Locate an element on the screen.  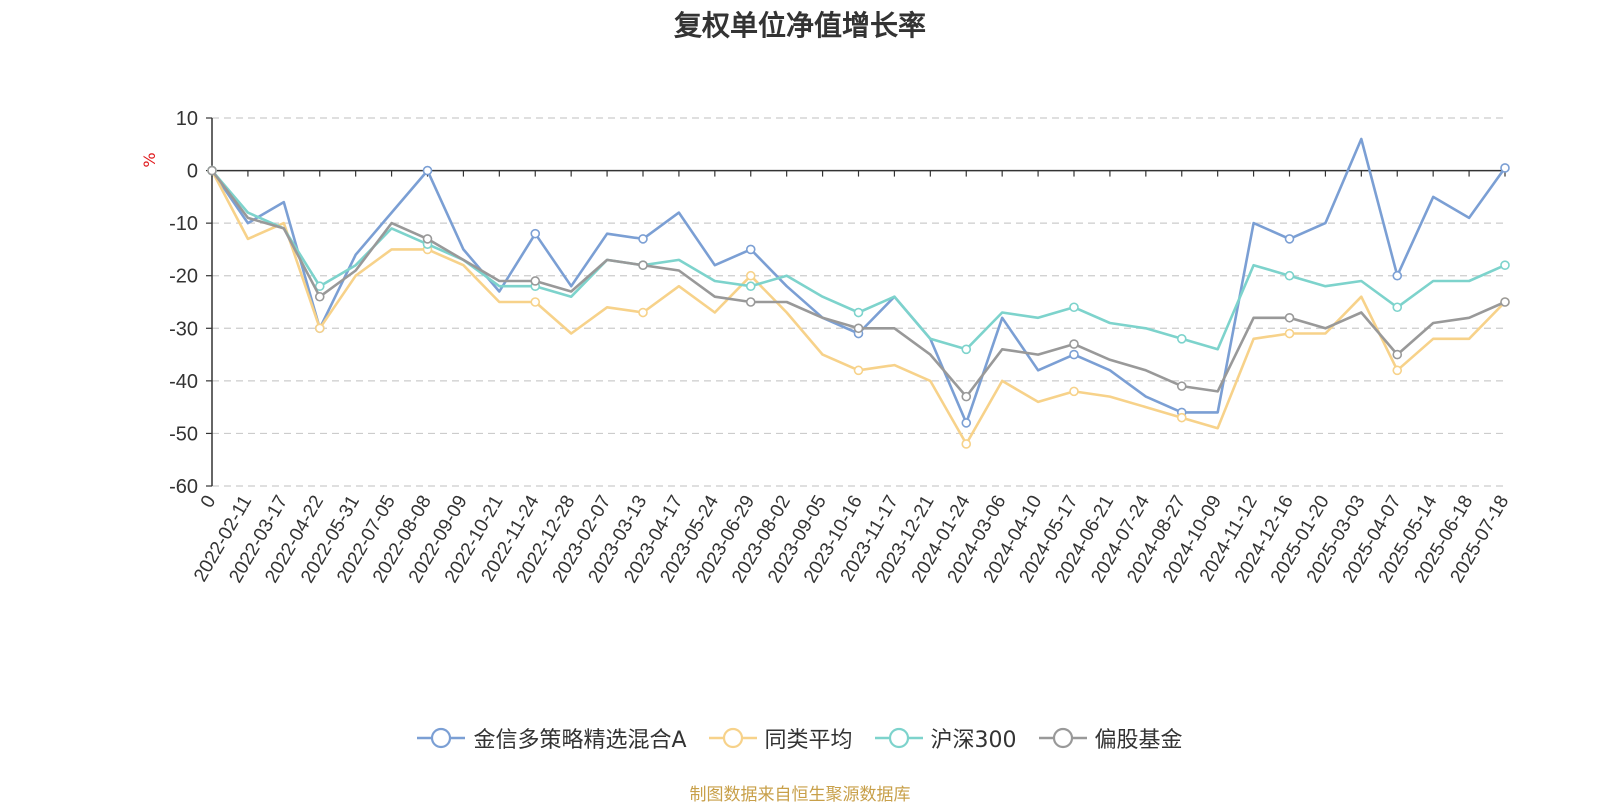
chart-legend: 金信多策略精选混合A 同类平均 沪深300 偏股基金 is located at coordinates (800, 738).